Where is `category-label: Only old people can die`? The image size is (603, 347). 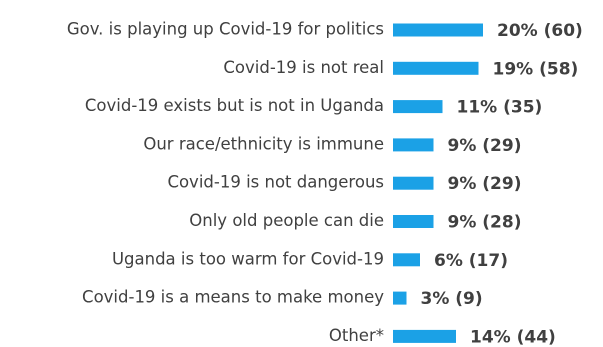 category-label: Only old people can die is located at coordinates (286, 220).